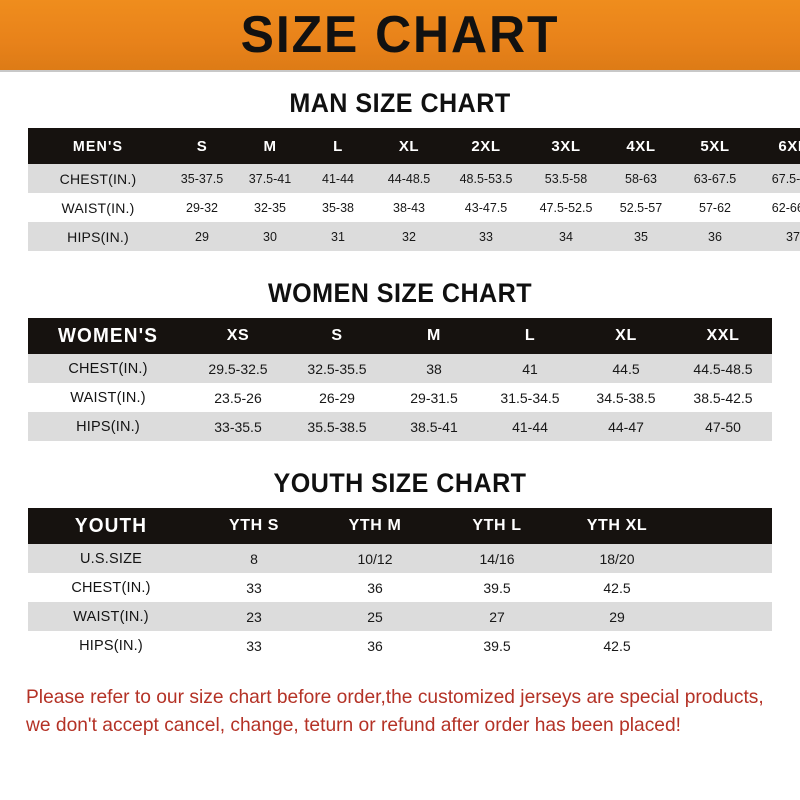 This screenshot has width=800, height=800. I want to click on youth-measurement-cell: 18/20, so click(617, 558).